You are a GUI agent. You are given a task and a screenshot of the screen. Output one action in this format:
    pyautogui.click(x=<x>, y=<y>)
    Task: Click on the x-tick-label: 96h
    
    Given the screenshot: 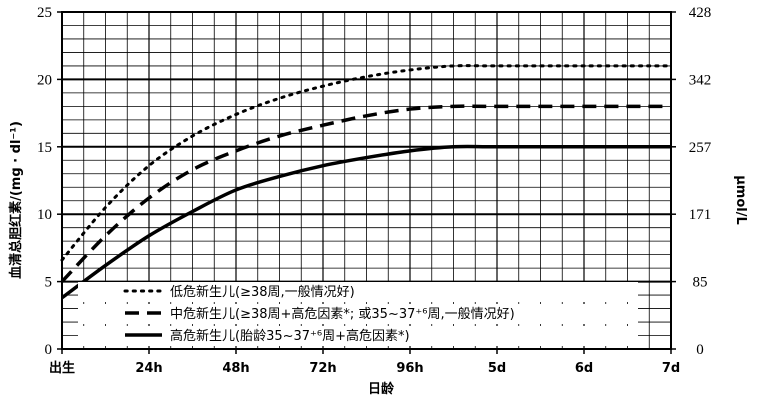 What is the action you would take?
    pyautogui.click(x=409, y=368)
    